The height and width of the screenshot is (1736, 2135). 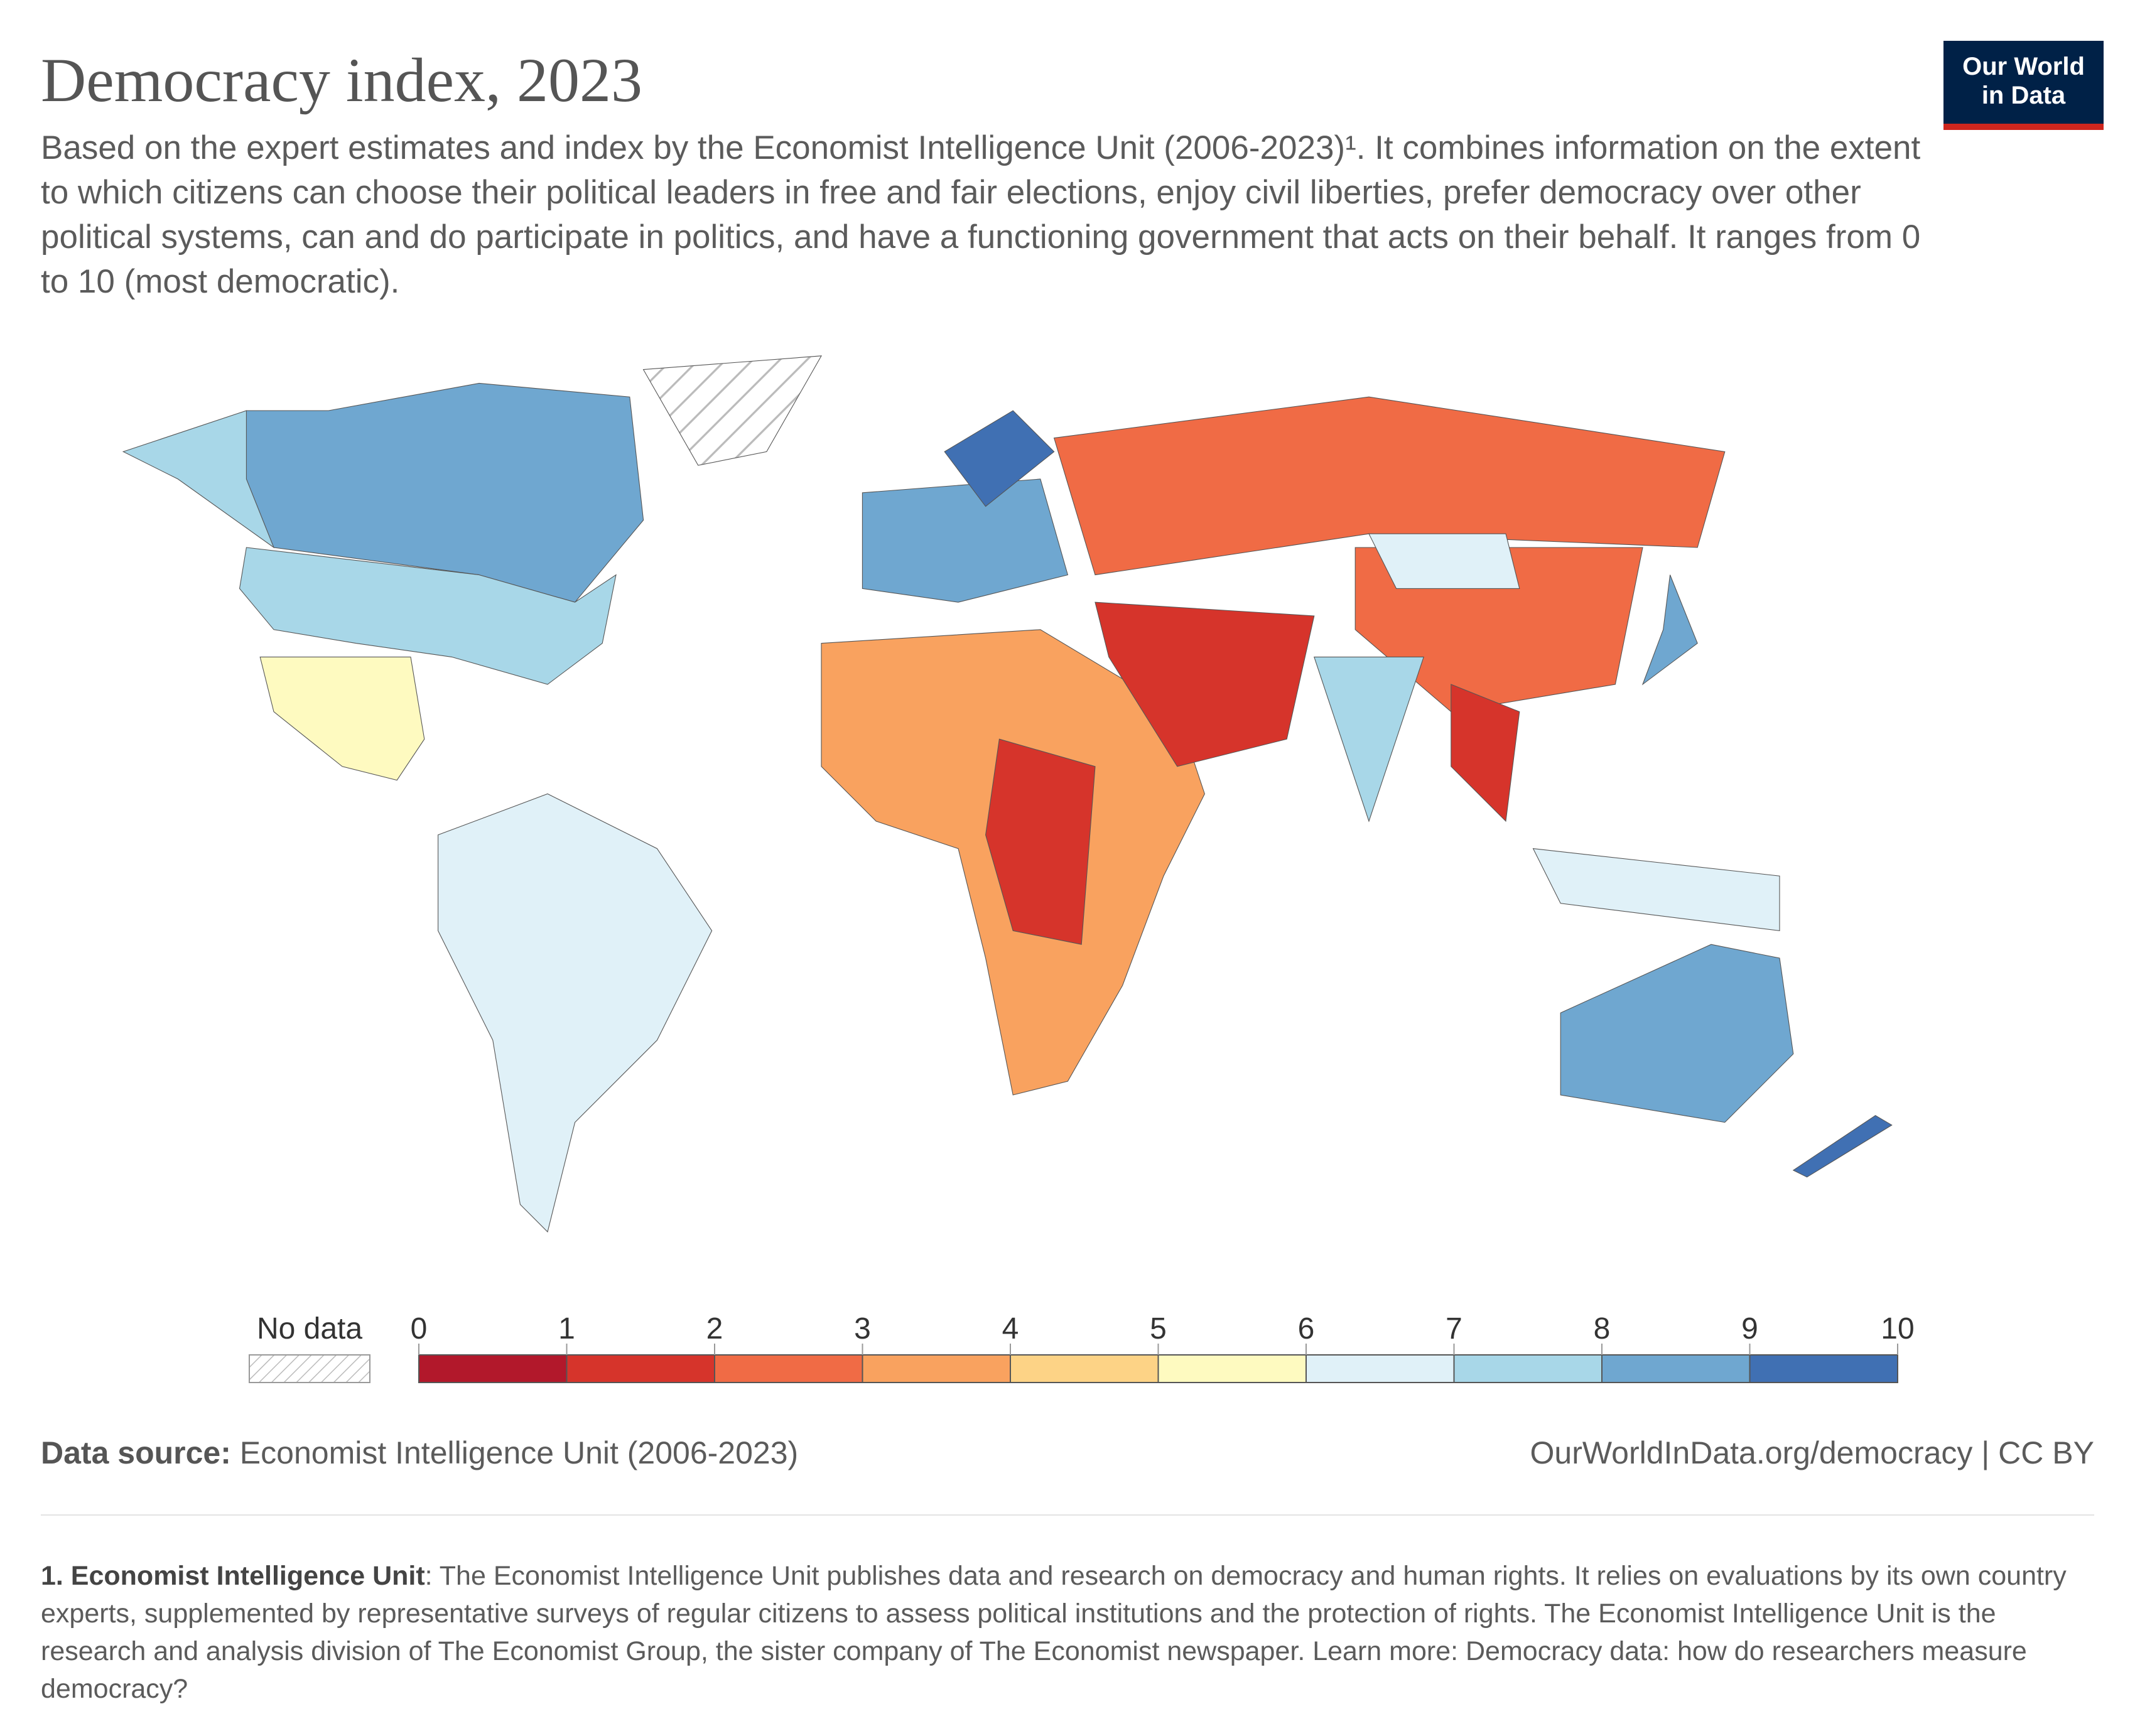 What do you see at coordinates (1749, 1328) in the screenshot?
I see `legend-tick-label: 9` at bounding box center [1749, 1328].